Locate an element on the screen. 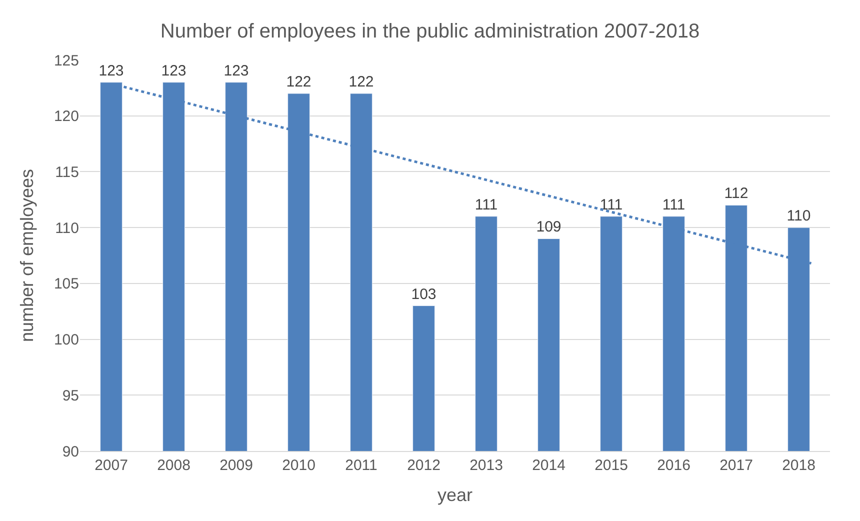 The width and height of the screenshot is (860, 521). data-label: 103 is located at coordinates (423, 294).